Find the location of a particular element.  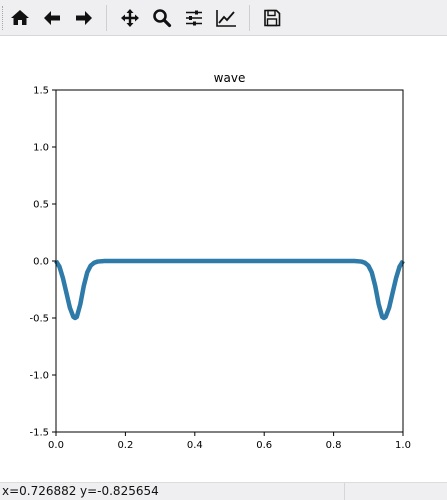

cursor-y-readout: y=-0.825654 is located at coordinates (119, 491).